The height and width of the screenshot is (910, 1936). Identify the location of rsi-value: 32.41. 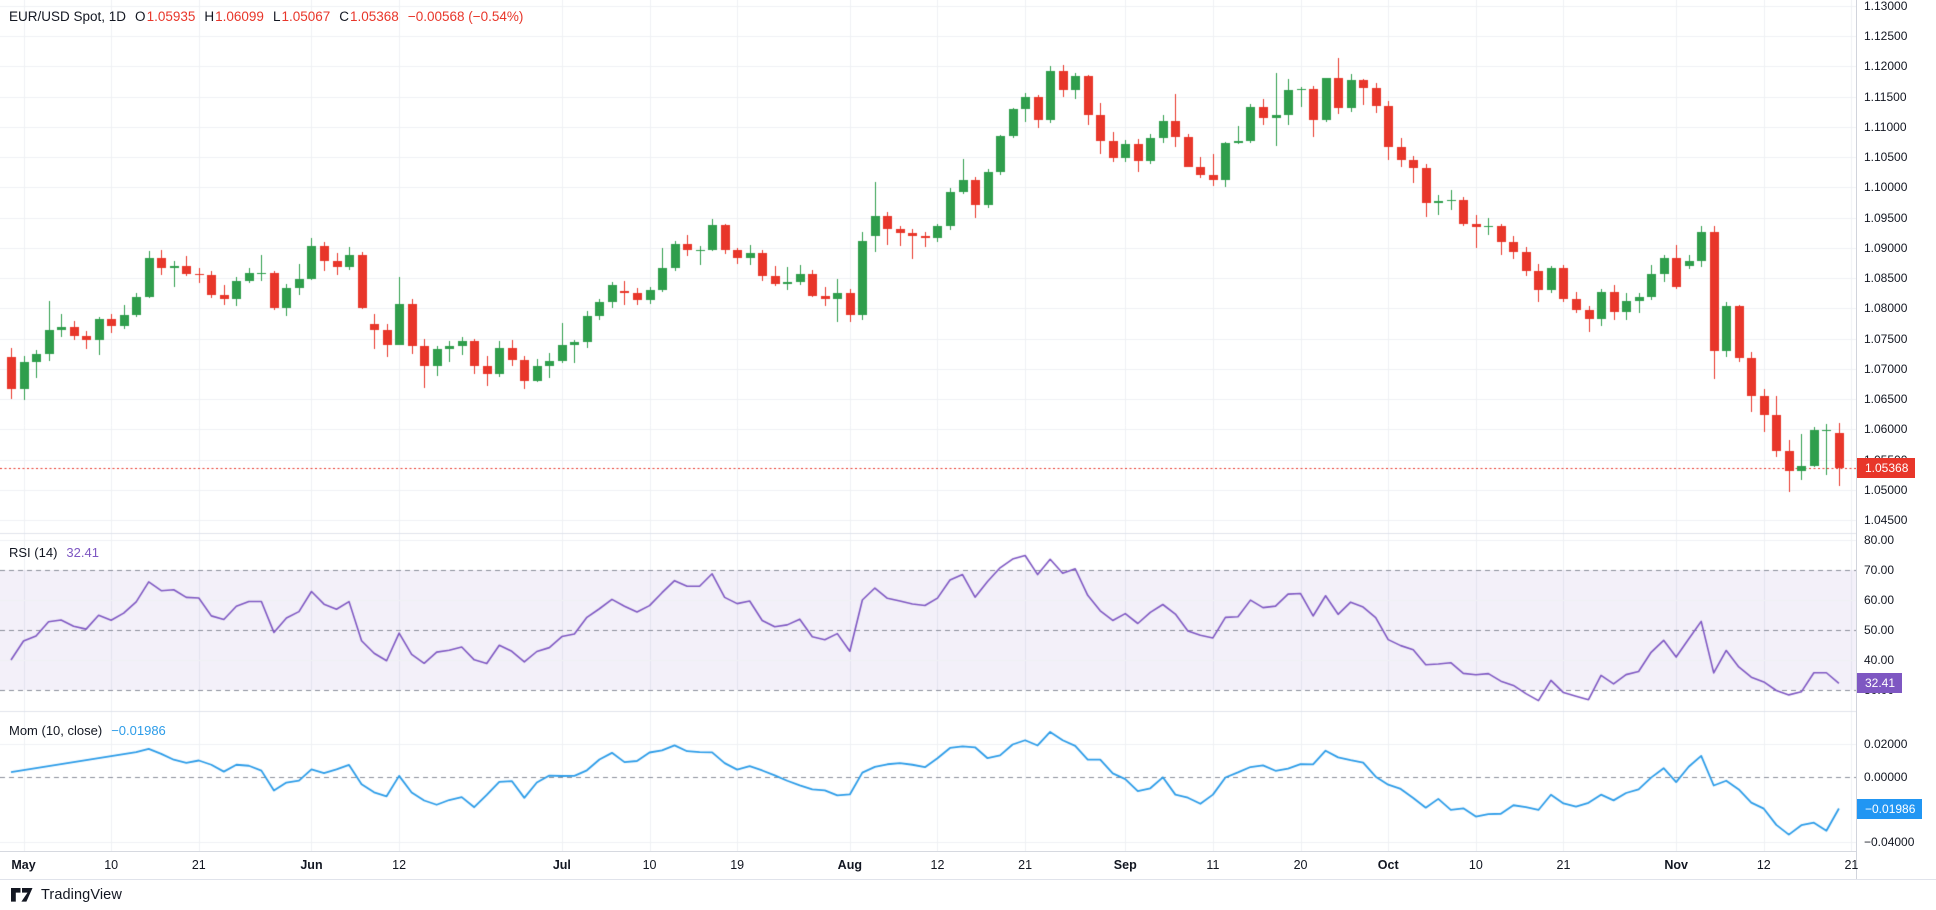
(82, 552).